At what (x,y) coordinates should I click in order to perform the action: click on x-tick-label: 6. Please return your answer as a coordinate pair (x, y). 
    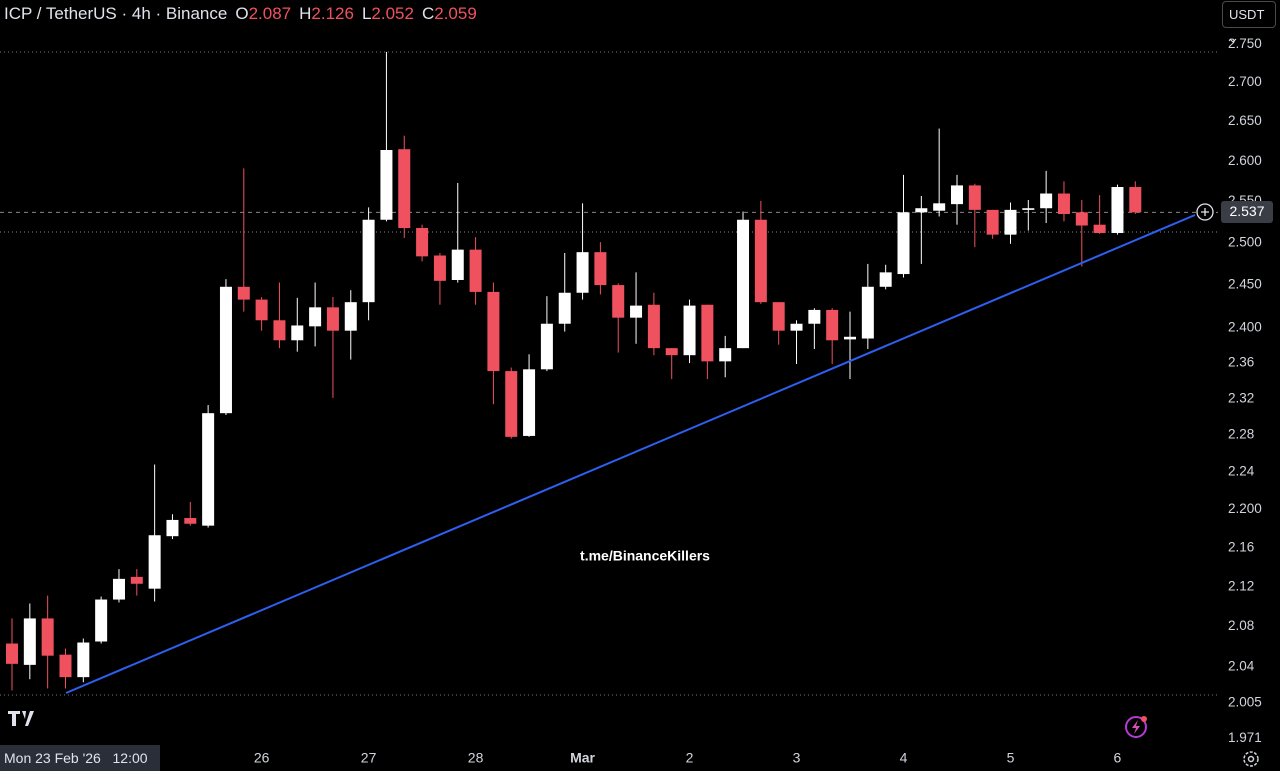
    Looking at the image, I should click on (1118, 758).